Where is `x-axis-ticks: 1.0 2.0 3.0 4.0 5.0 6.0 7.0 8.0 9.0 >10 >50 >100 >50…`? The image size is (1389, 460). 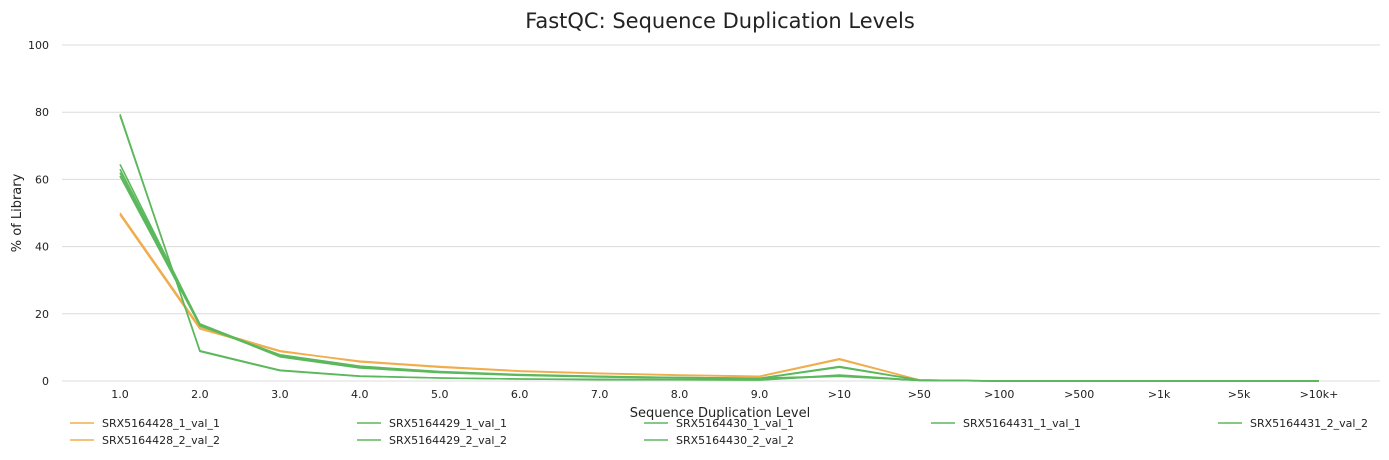 x-axis-ticks: 1.0 2.0 3.0 4.0 5.0 6.0 7.0 8.0 9.0 >10 >50 >100 >50… is located at coordinates (724, 394).